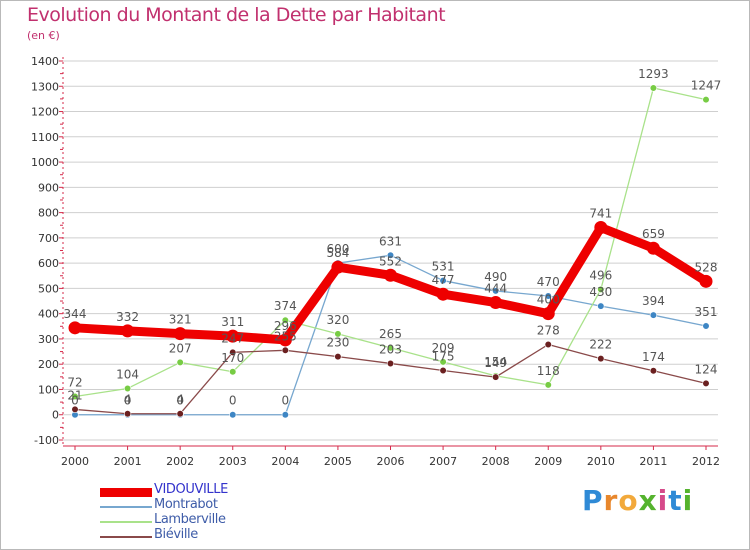  I want to click on data-label: 296, so click(285, 326).